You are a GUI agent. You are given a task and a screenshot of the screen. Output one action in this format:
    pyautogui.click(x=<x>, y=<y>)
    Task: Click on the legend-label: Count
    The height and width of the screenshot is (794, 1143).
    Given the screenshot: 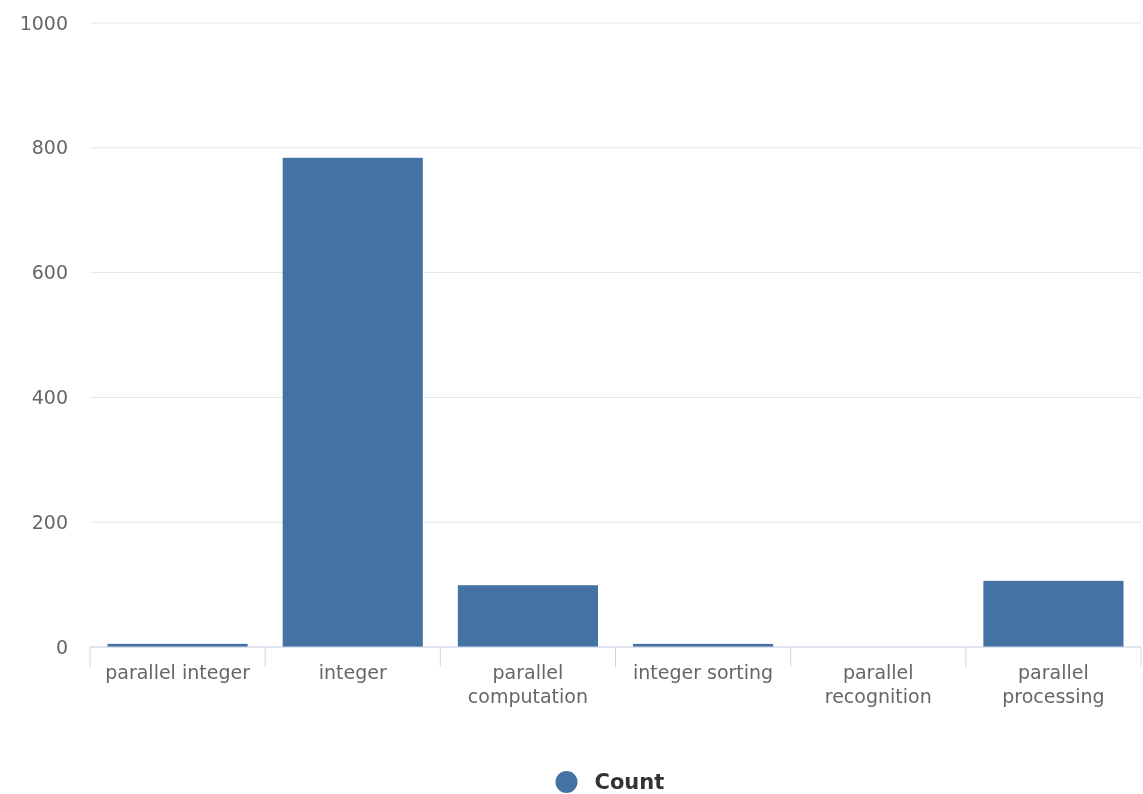 What is the action you would take?
    pyautogui.click(x=629, y=782)
    